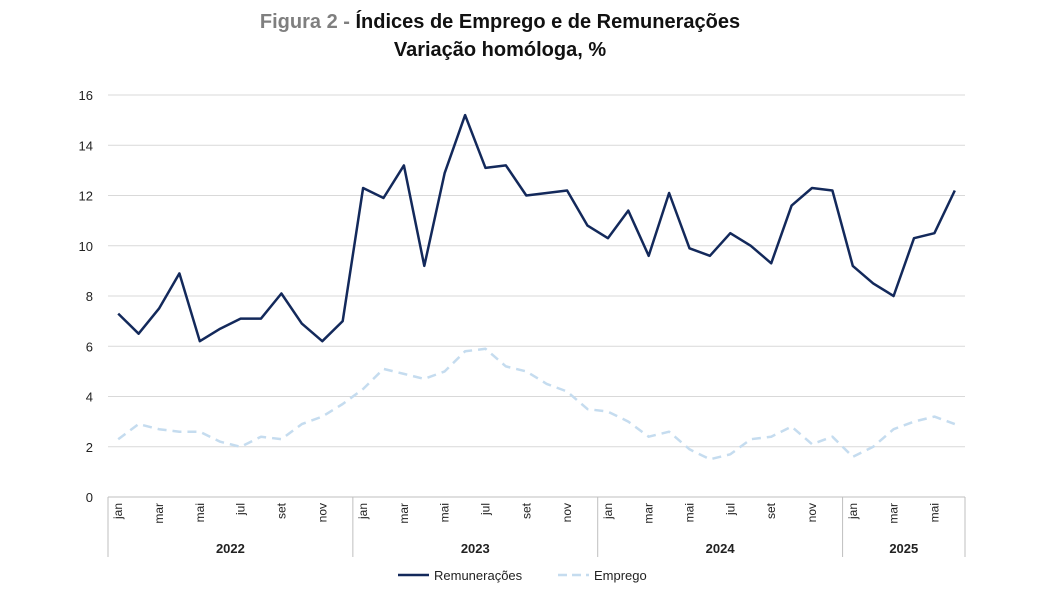 This screenshot has width=1047, height=608. What do you see at coordinates (230, 548) in the screenshot?
I see `year-label: 2022` at bounding box center [230, 548].